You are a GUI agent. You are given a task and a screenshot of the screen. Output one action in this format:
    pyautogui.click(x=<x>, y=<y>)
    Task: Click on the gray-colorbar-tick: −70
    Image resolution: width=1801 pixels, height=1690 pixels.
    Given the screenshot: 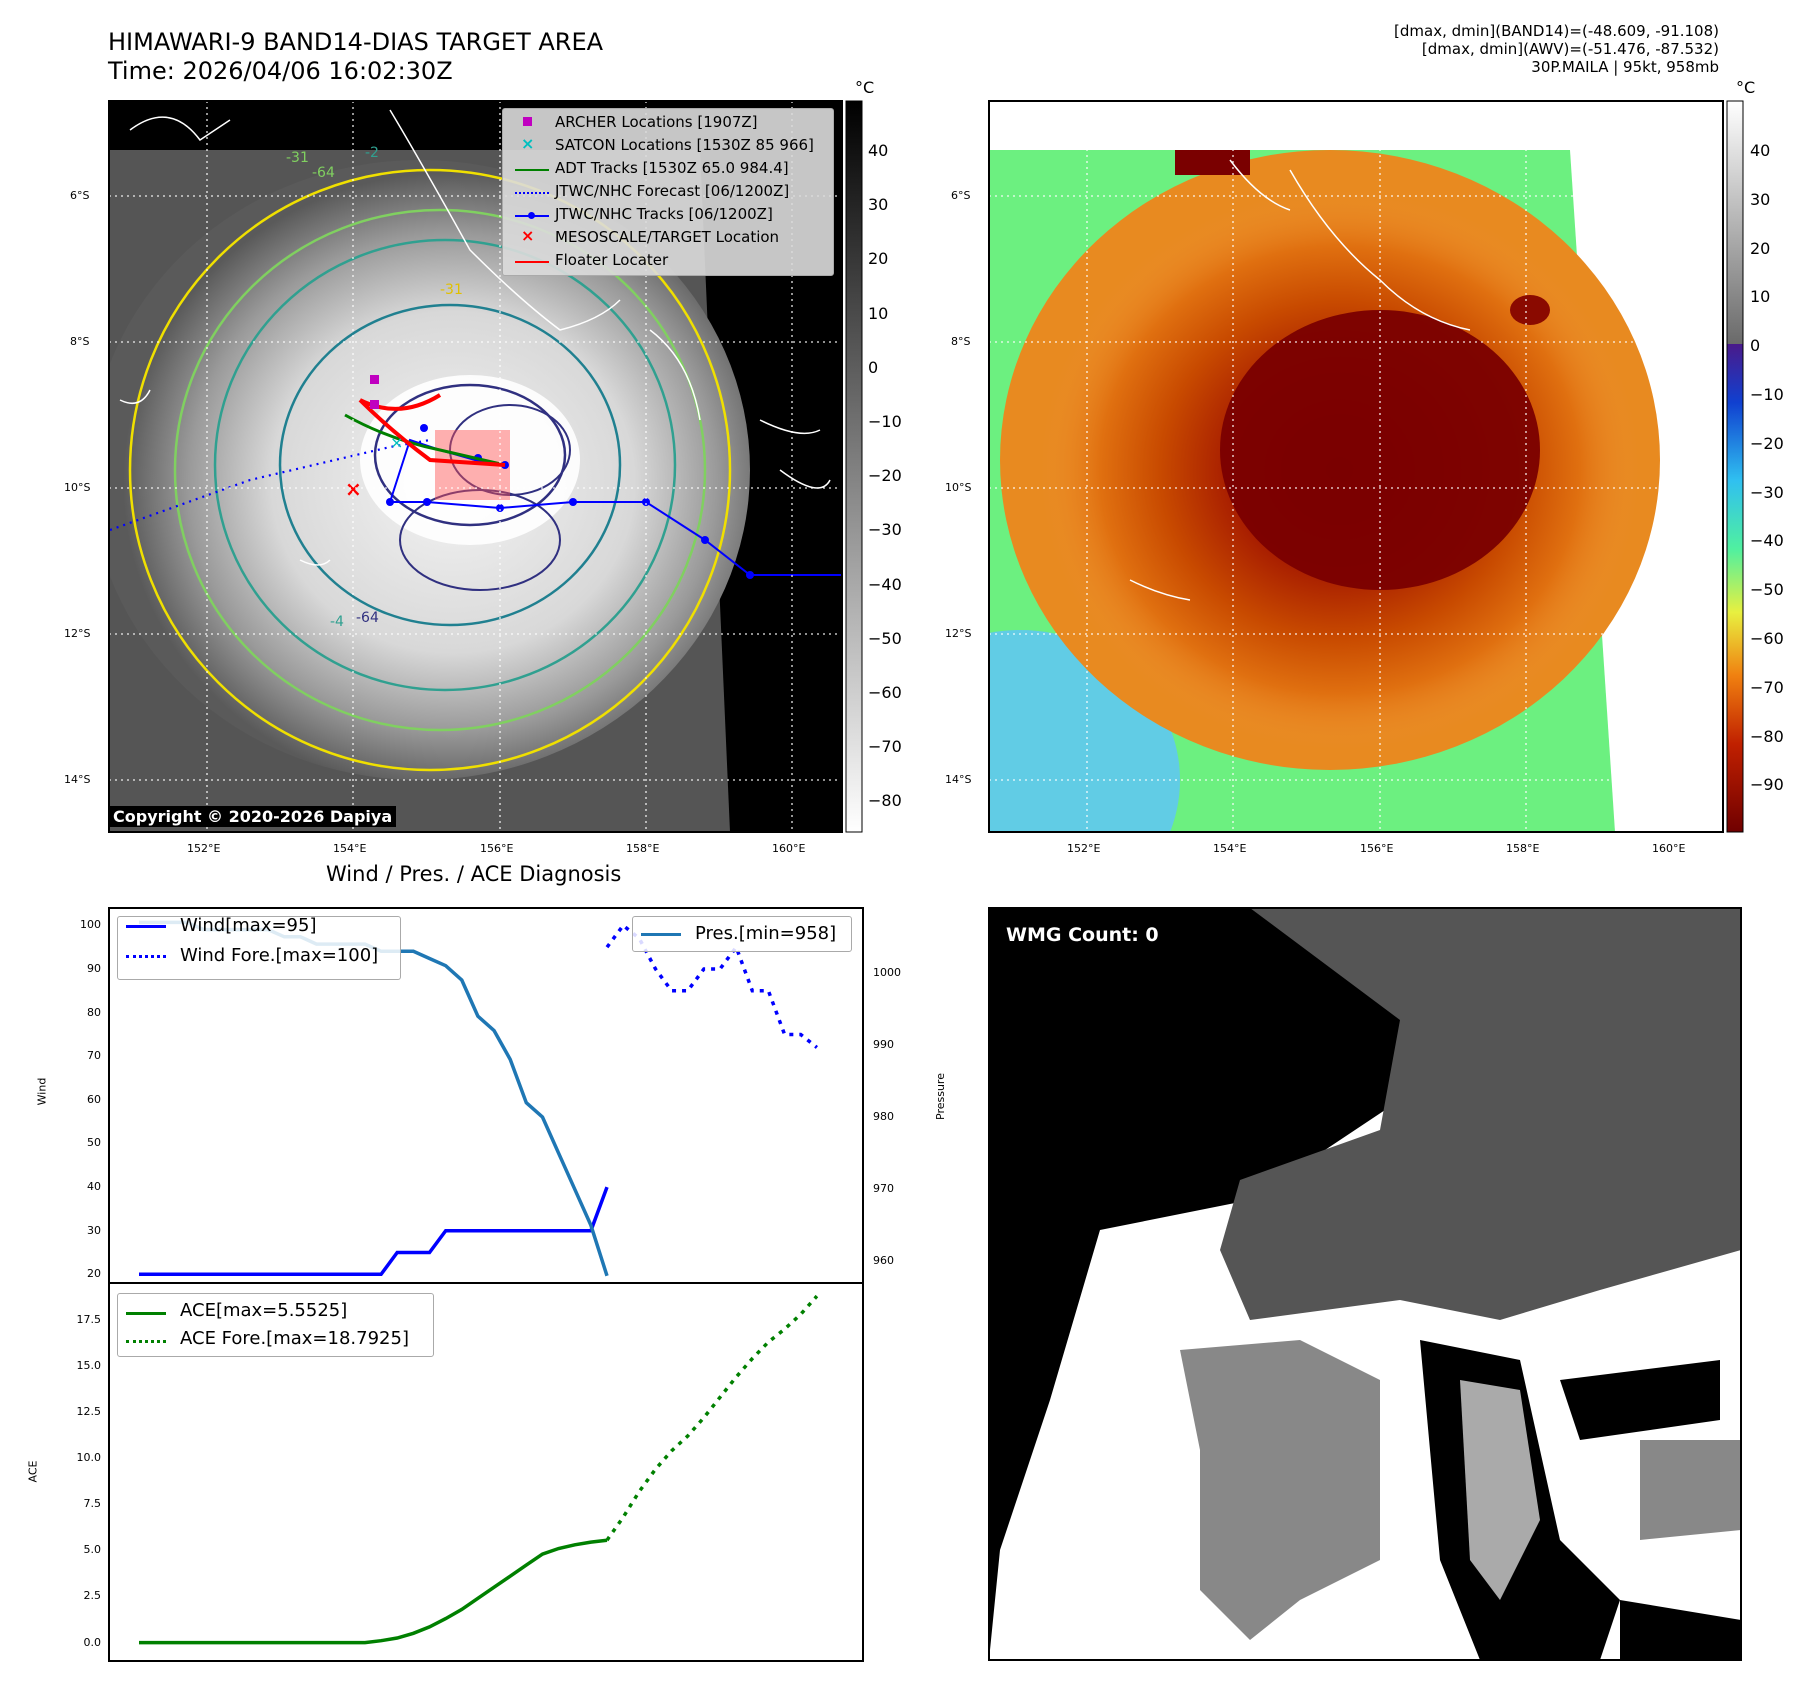 What is the action you would take?
    pyautogui.click(x=885, y=747)
    